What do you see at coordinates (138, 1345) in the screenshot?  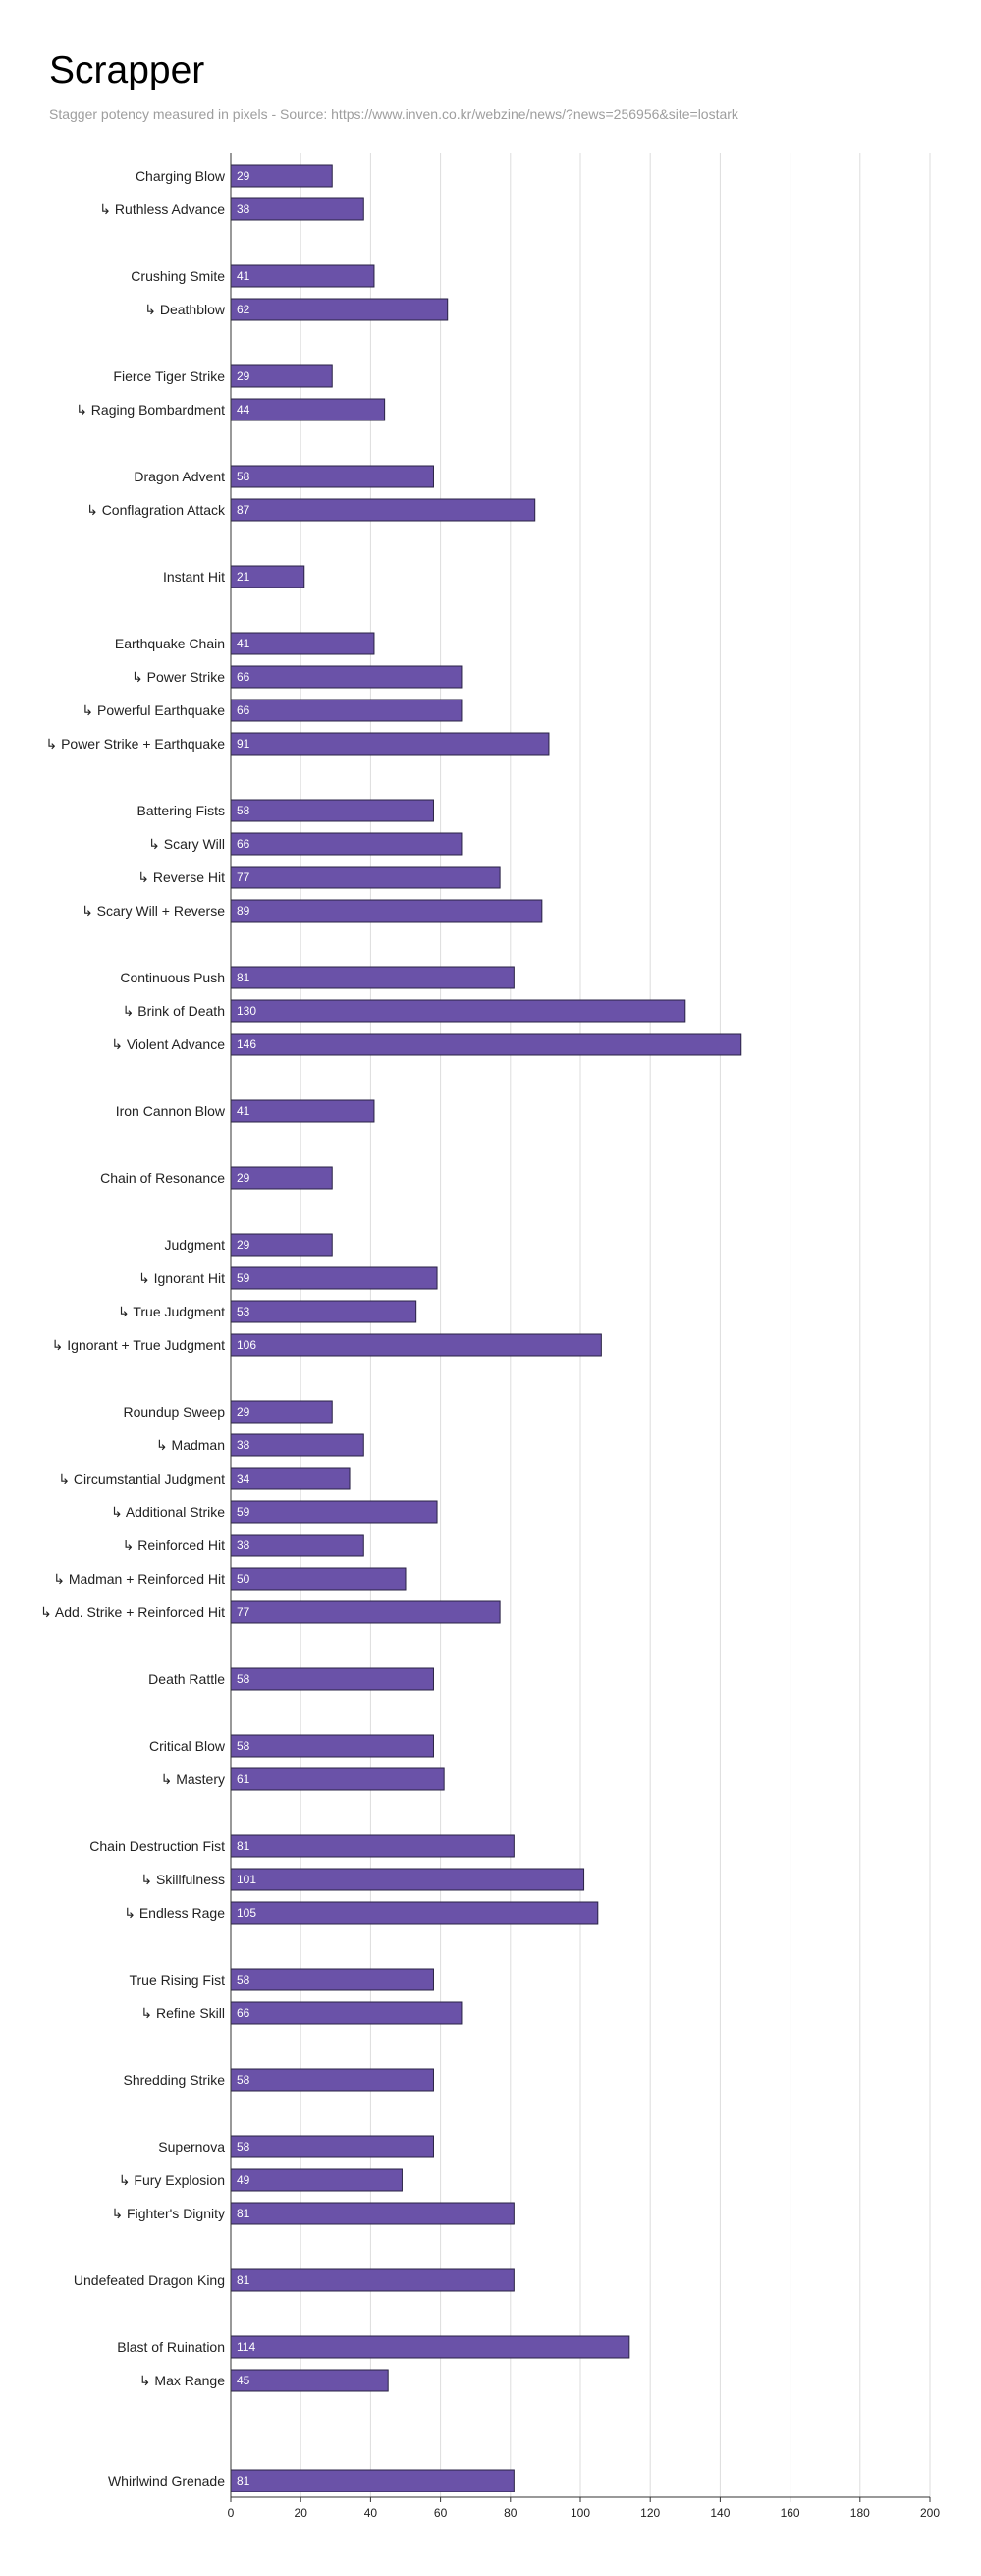 I see `category-label: ↳ Ignorant + True Judgment` at bounding box center [138, 1345].